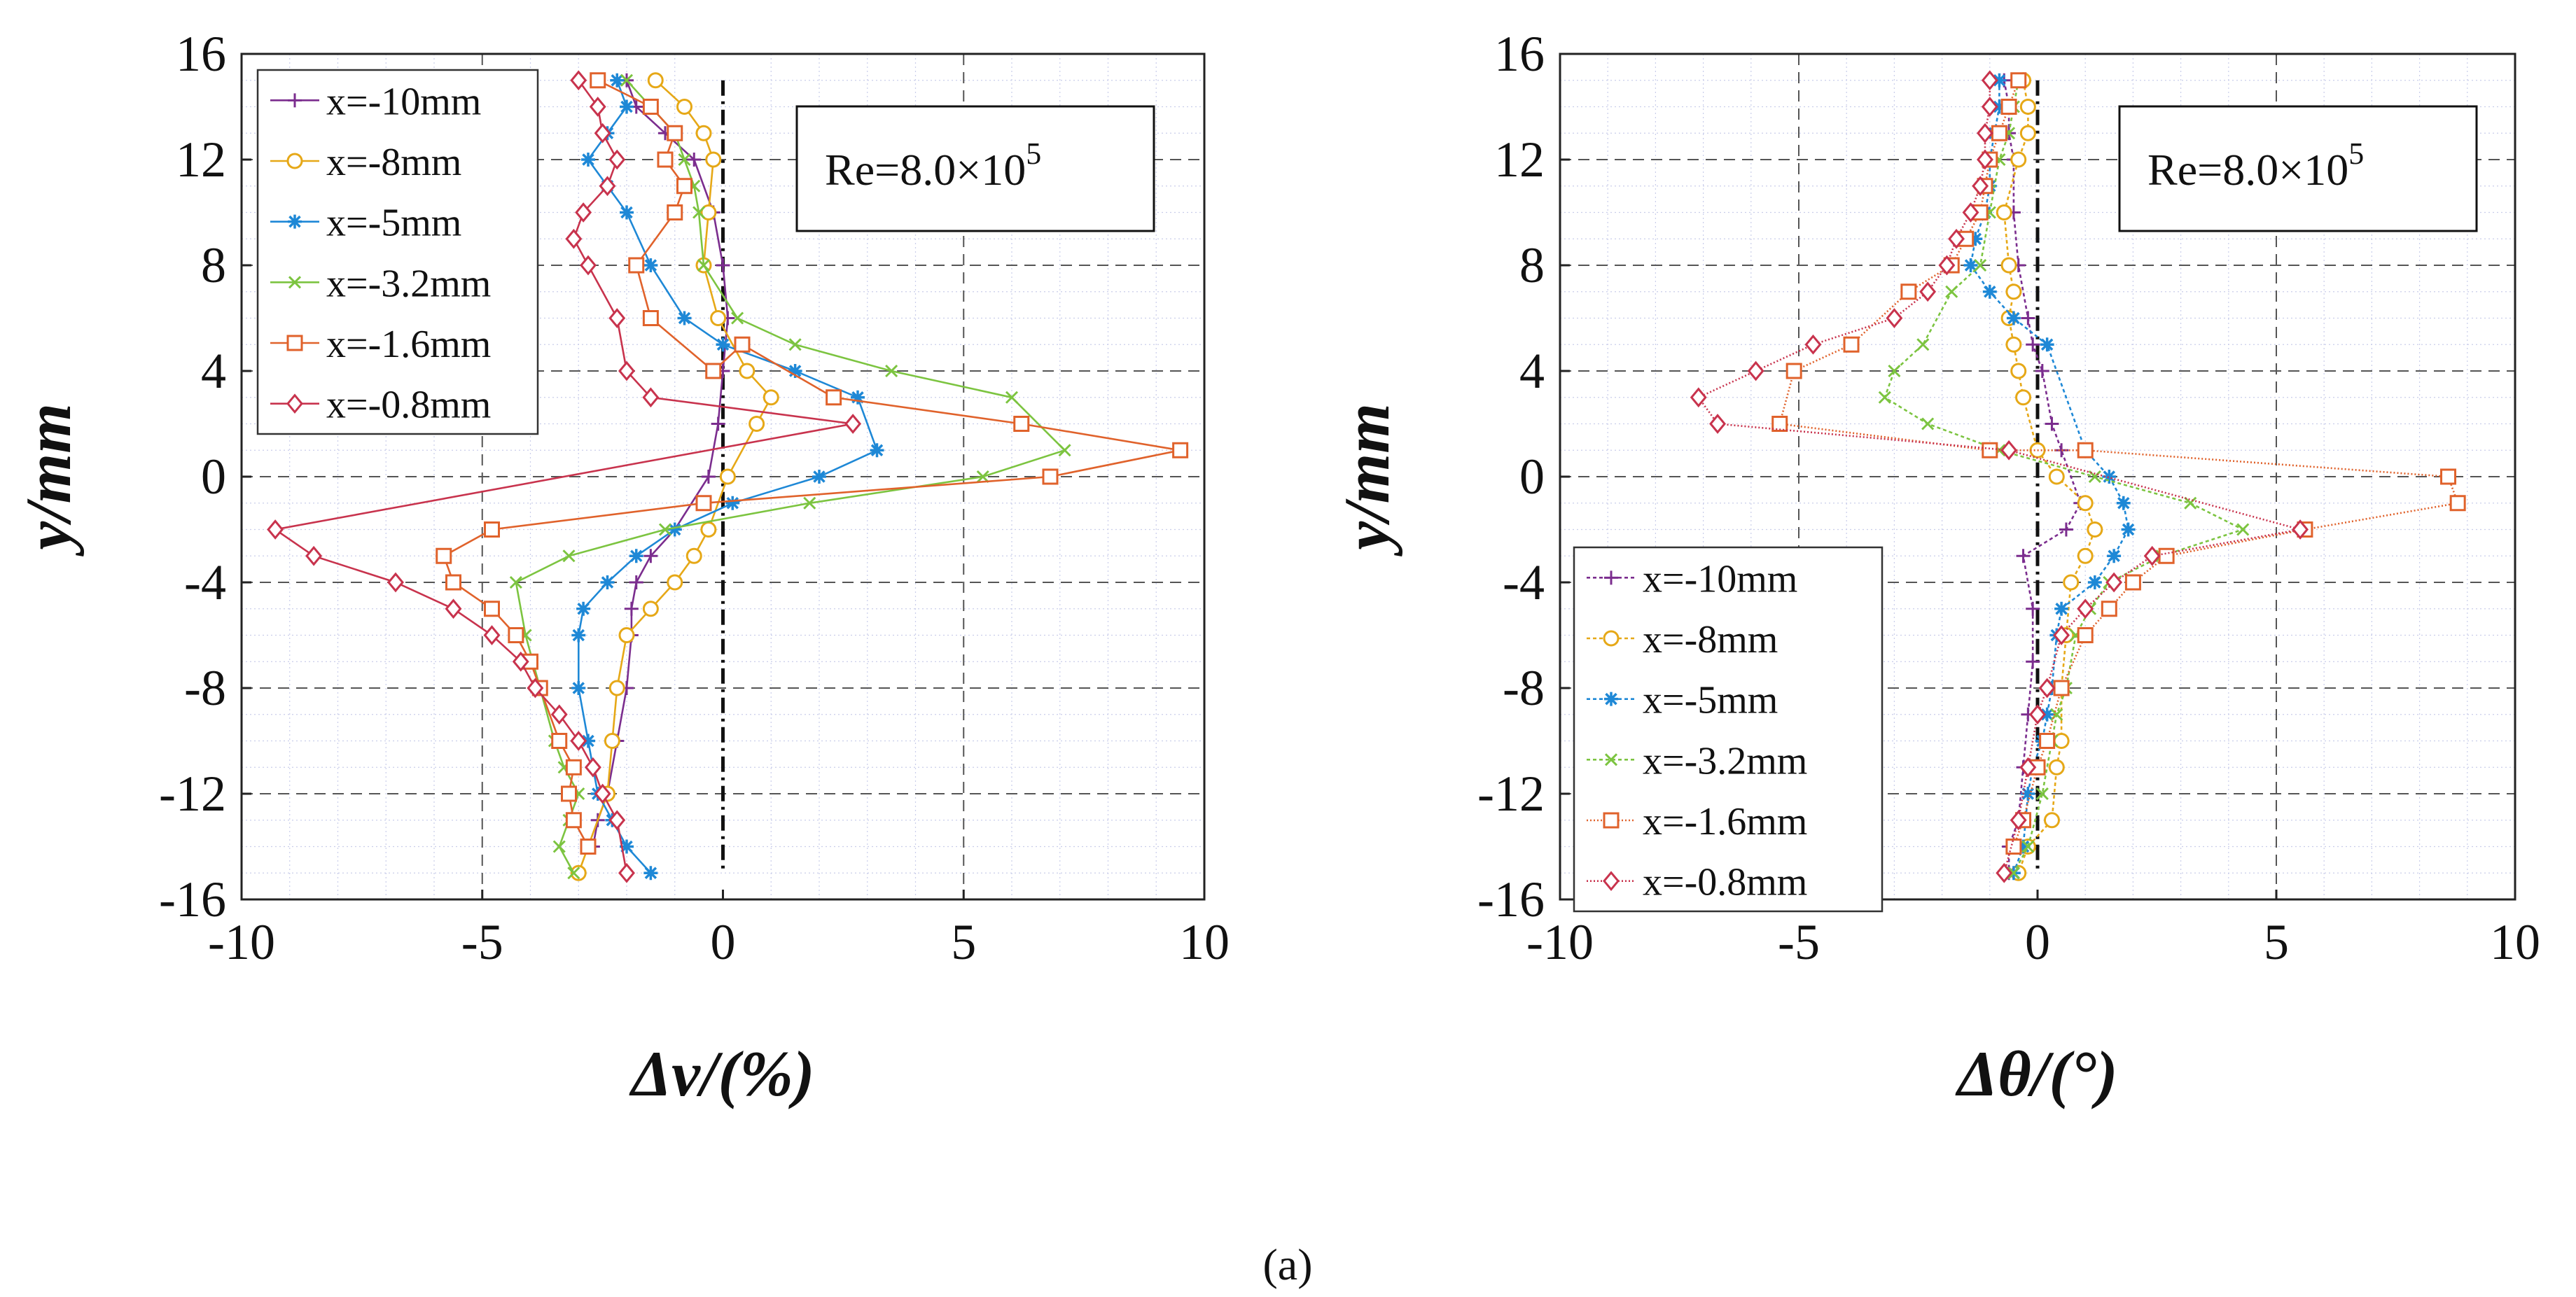  What do you see at coordinates (1725, 882) in the screenshot?
I see `legend-label: x=-0.8mm` at bounding box center [1725, 882].